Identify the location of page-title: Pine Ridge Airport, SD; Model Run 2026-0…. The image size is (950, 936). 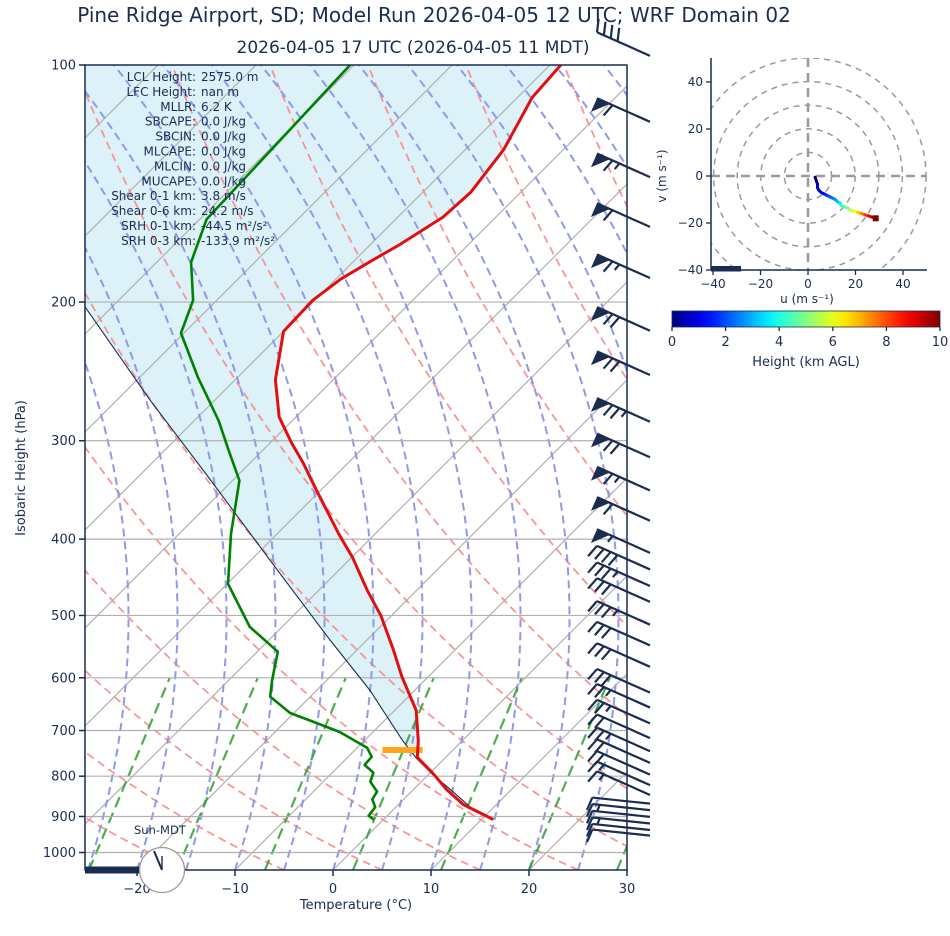
(434, 15).